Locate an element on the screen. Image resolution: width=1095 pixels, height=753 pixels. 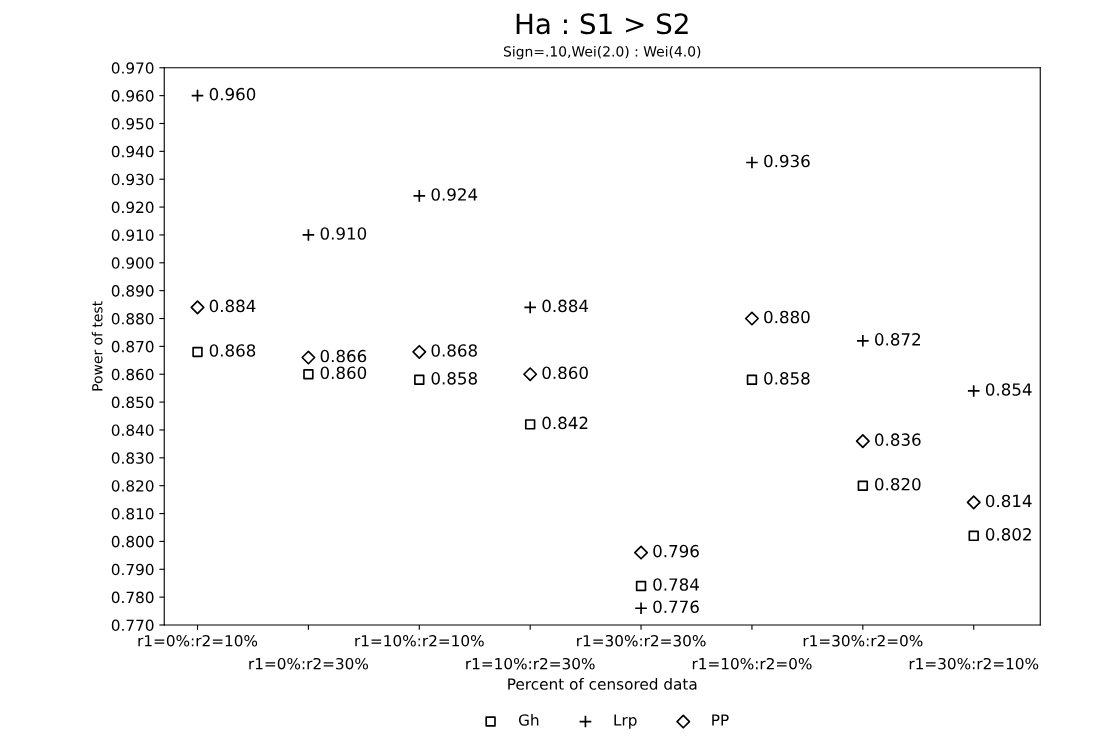
y-tick-label: 0.820 is located at coordinates (132, 486).